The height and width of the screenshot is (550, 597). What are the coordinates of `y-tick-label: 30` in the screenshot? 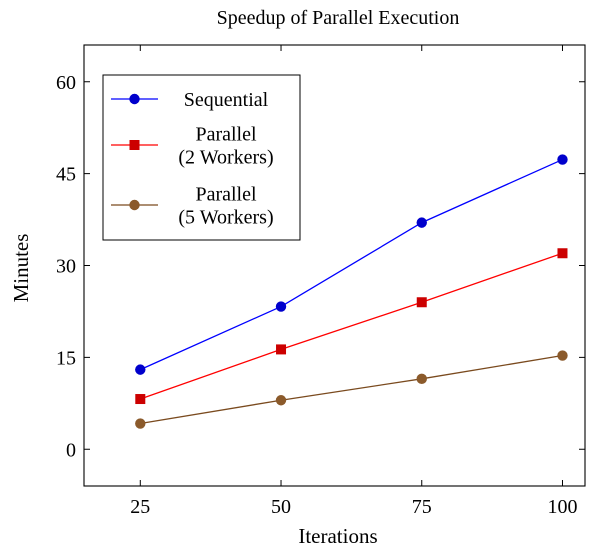 It's located at (66, 267).